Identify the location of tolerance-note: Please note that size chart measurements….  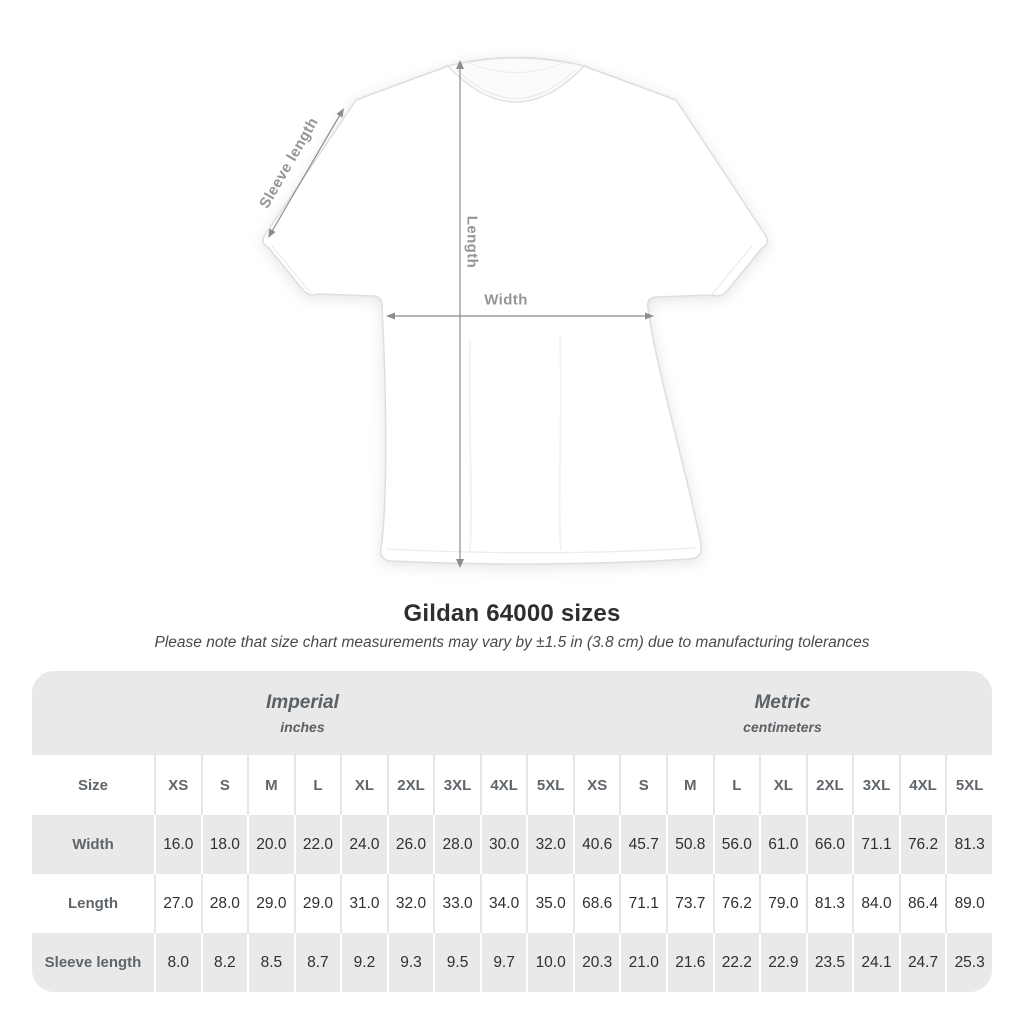
(512, 642).